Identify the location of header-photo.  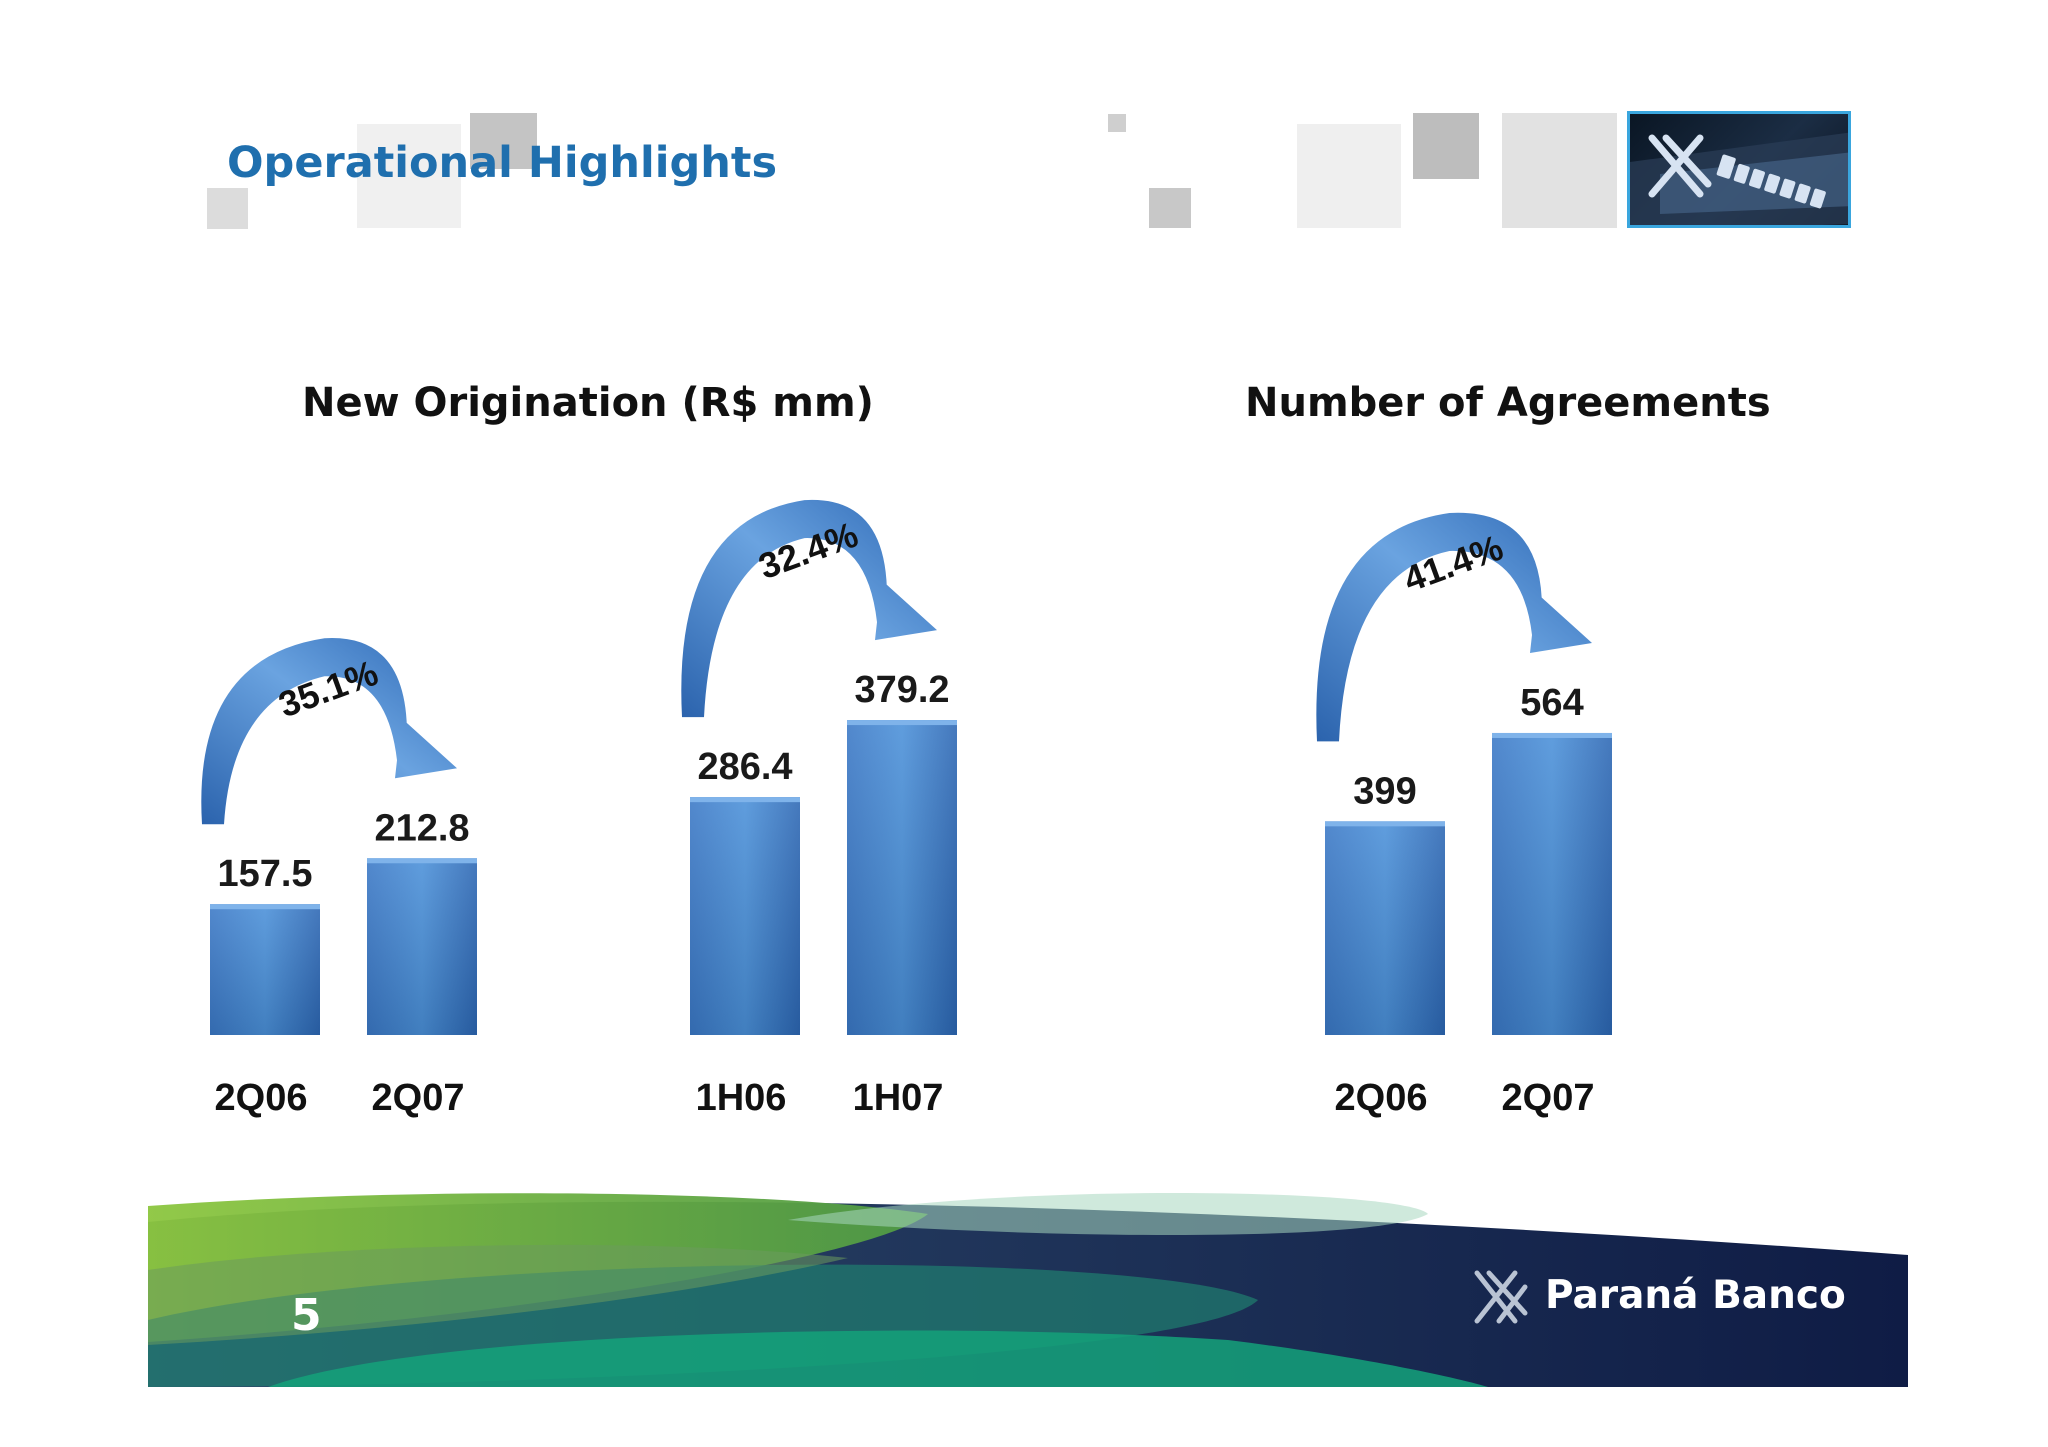
(1739, 169).